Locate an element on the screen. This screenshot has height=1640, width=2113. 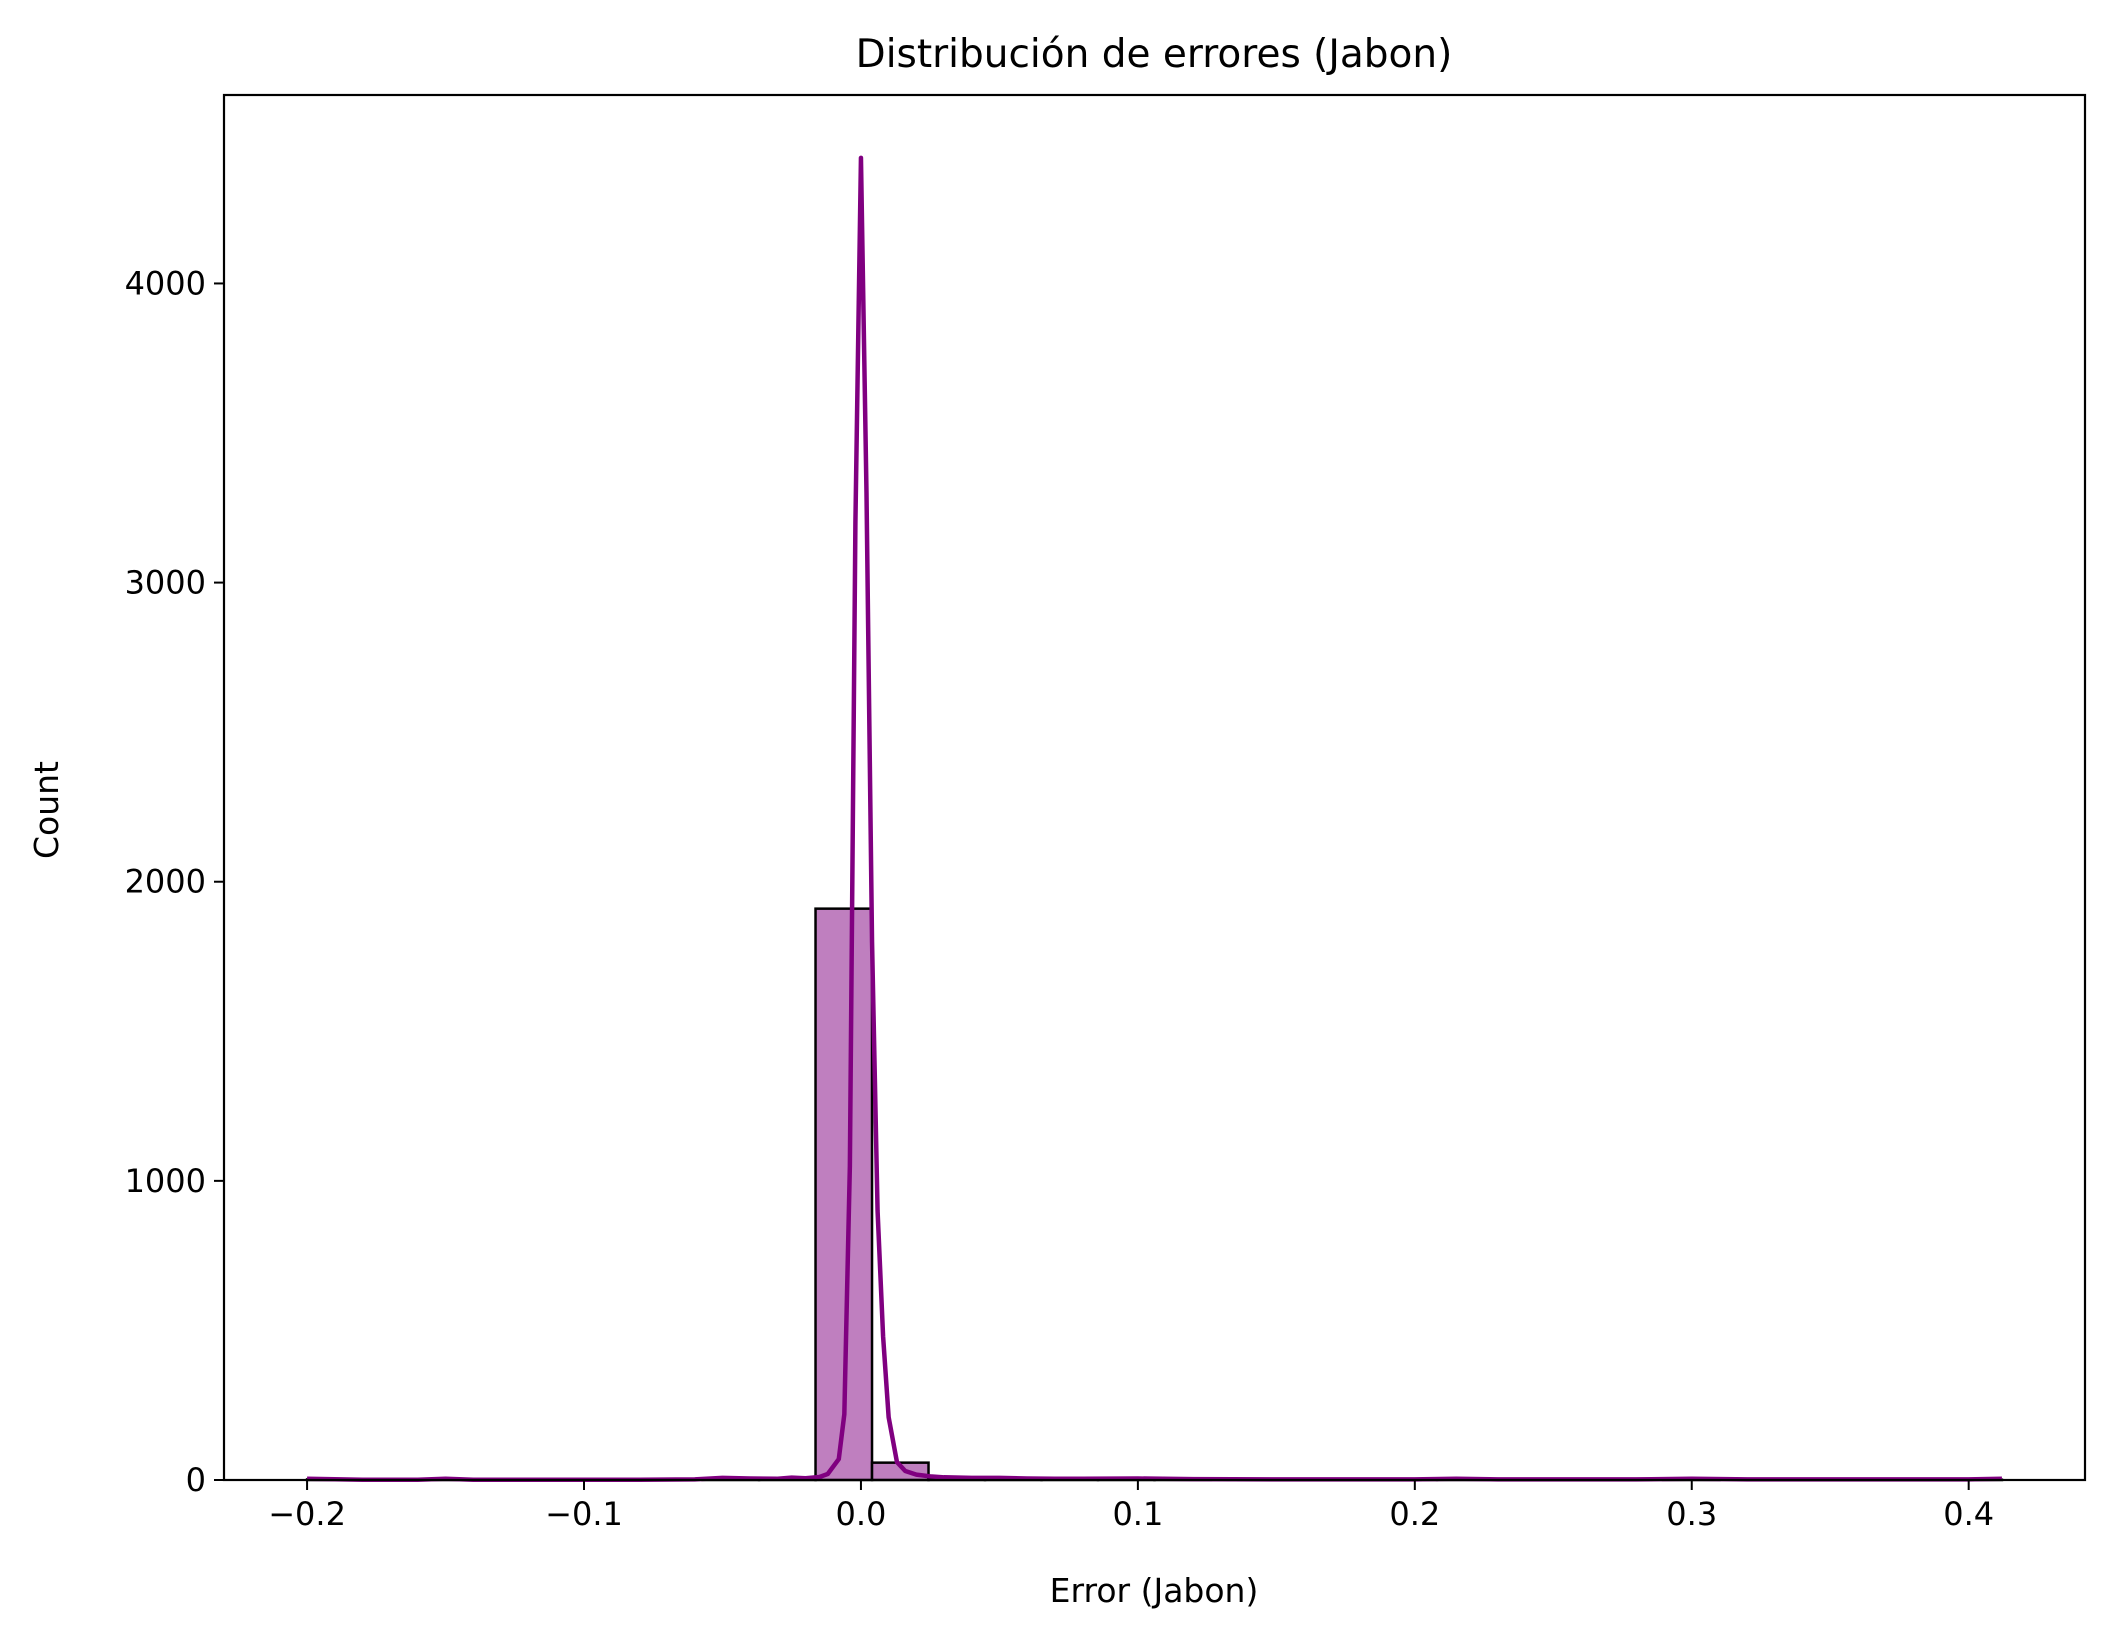
x-tick-label: 0.0 is located at coordinates (861, 1514).